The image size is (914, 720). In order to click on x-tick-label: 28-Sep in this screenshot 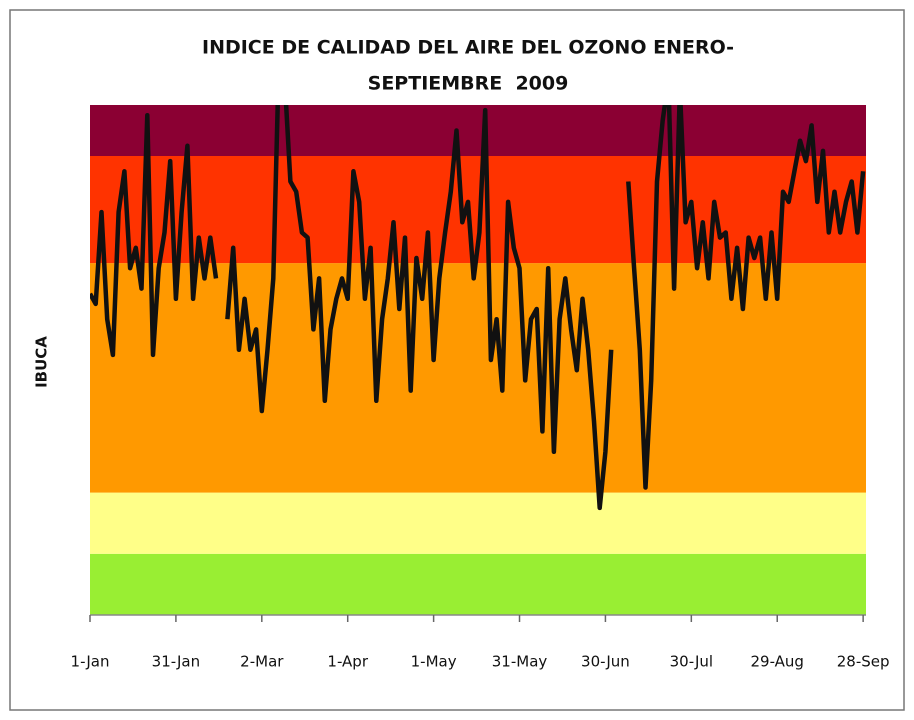, I will do `click(863, 662)`.